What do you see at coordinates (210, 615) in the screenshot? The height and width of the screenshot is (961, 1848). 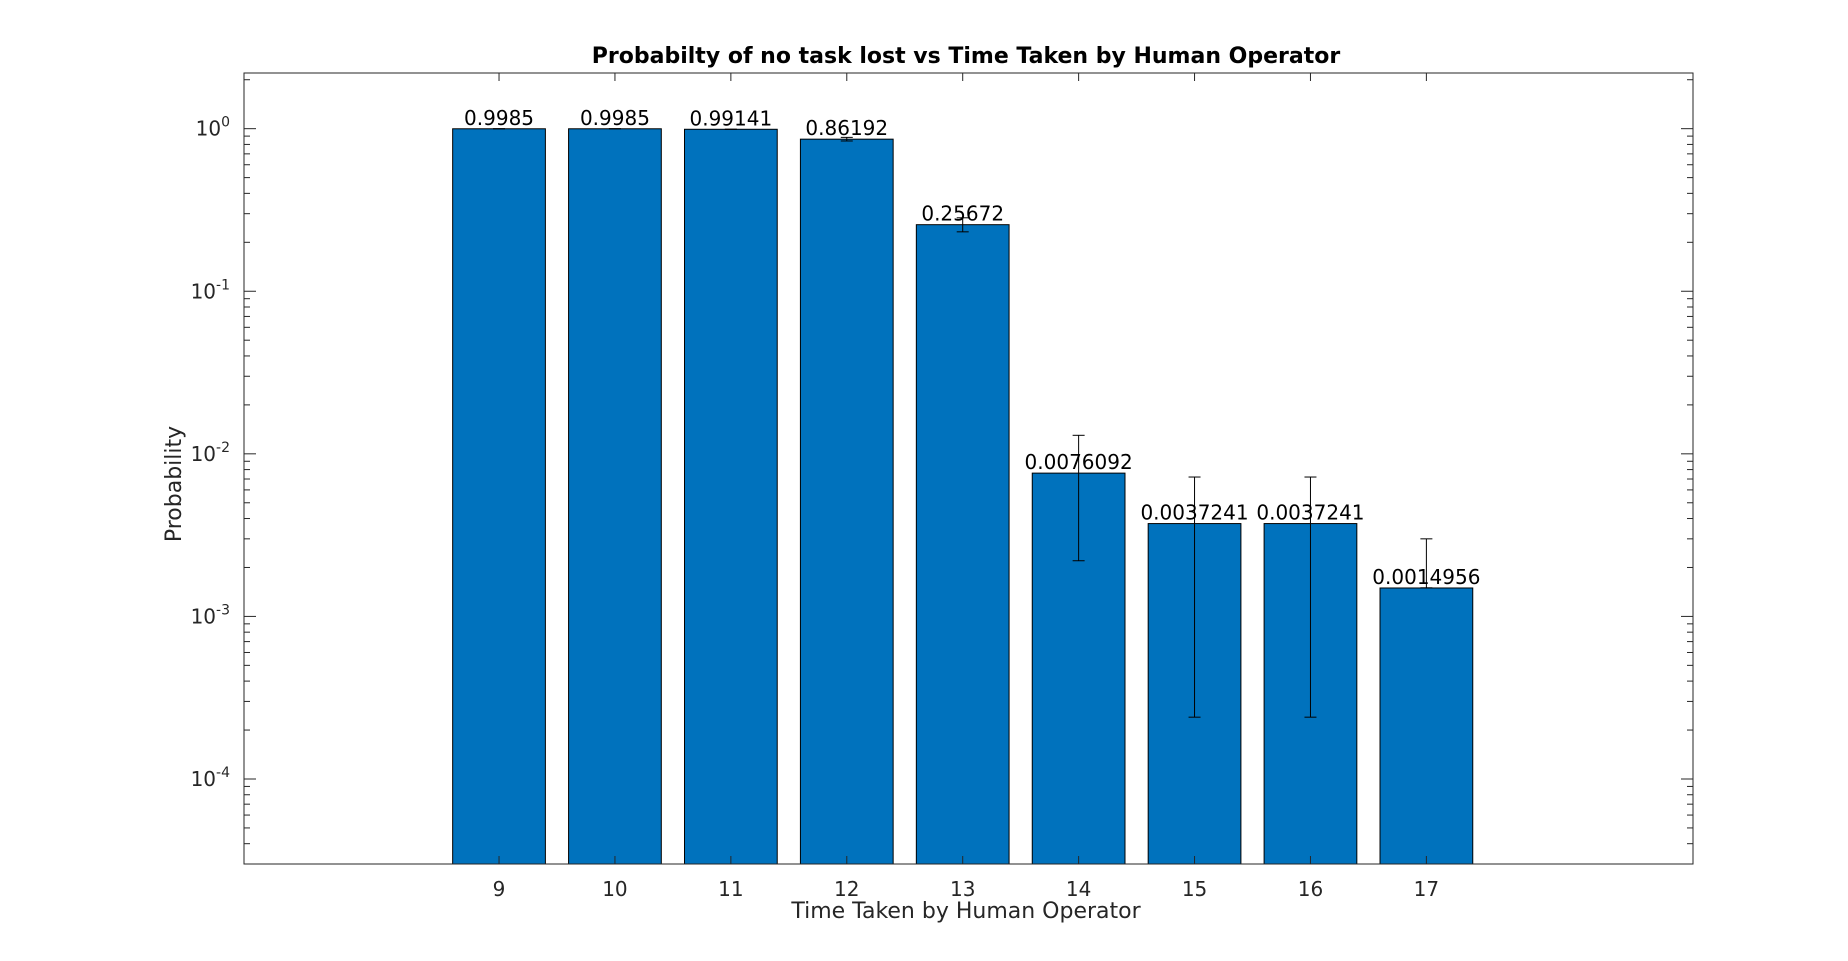 I see `y-tick-label: 10⁻³` at bounding box center [210, 615].